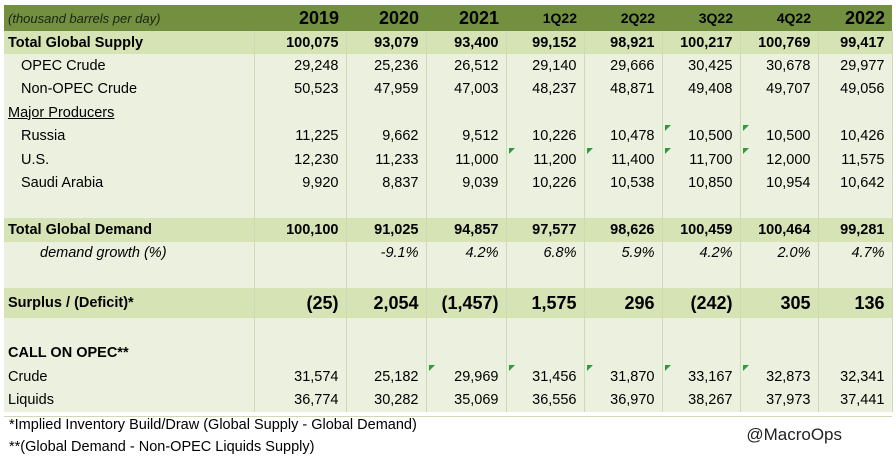 The width and height of the screenshot is (896, 461). I want to click on cell: 11,575, so click(855, 159).